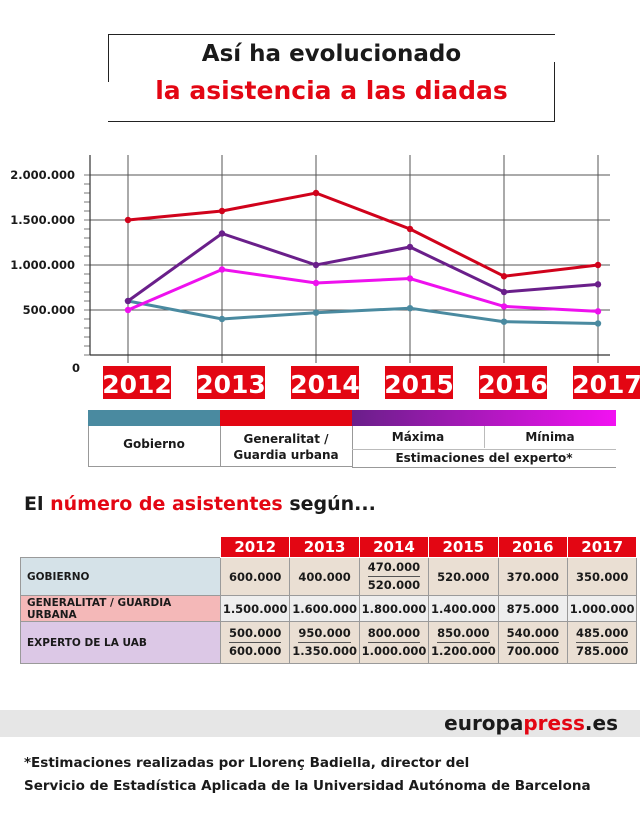 The image size is (640, 824). What do you see at coordinates (331, 90) in the screenshot?
I see `title-line2: la asistencia a las diadas` at bounding box center [331, 90].